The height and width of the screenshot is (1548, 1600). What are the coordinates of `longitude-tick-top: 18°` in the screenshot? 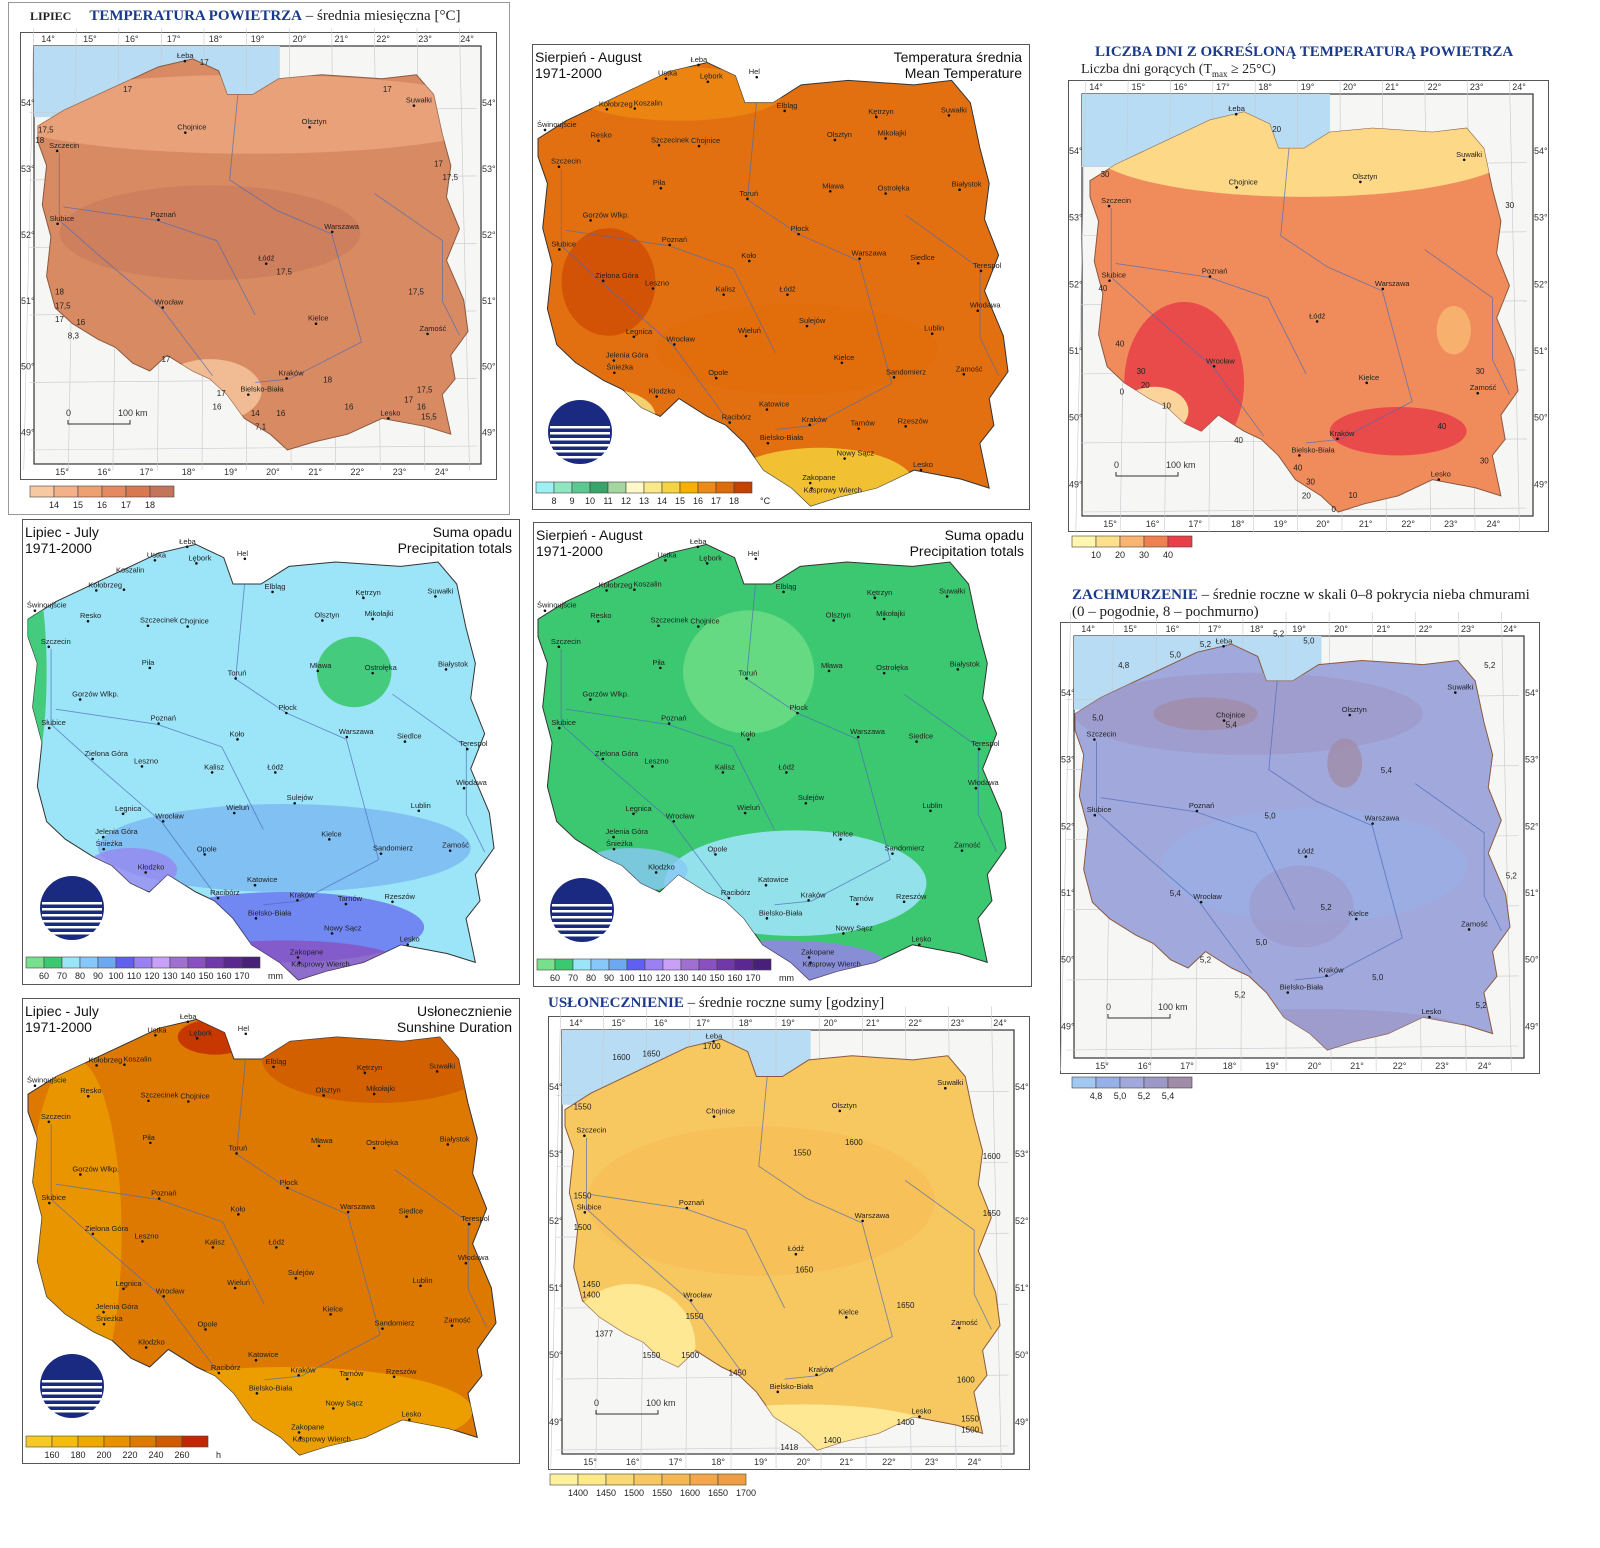 It's located at (1265, 87).